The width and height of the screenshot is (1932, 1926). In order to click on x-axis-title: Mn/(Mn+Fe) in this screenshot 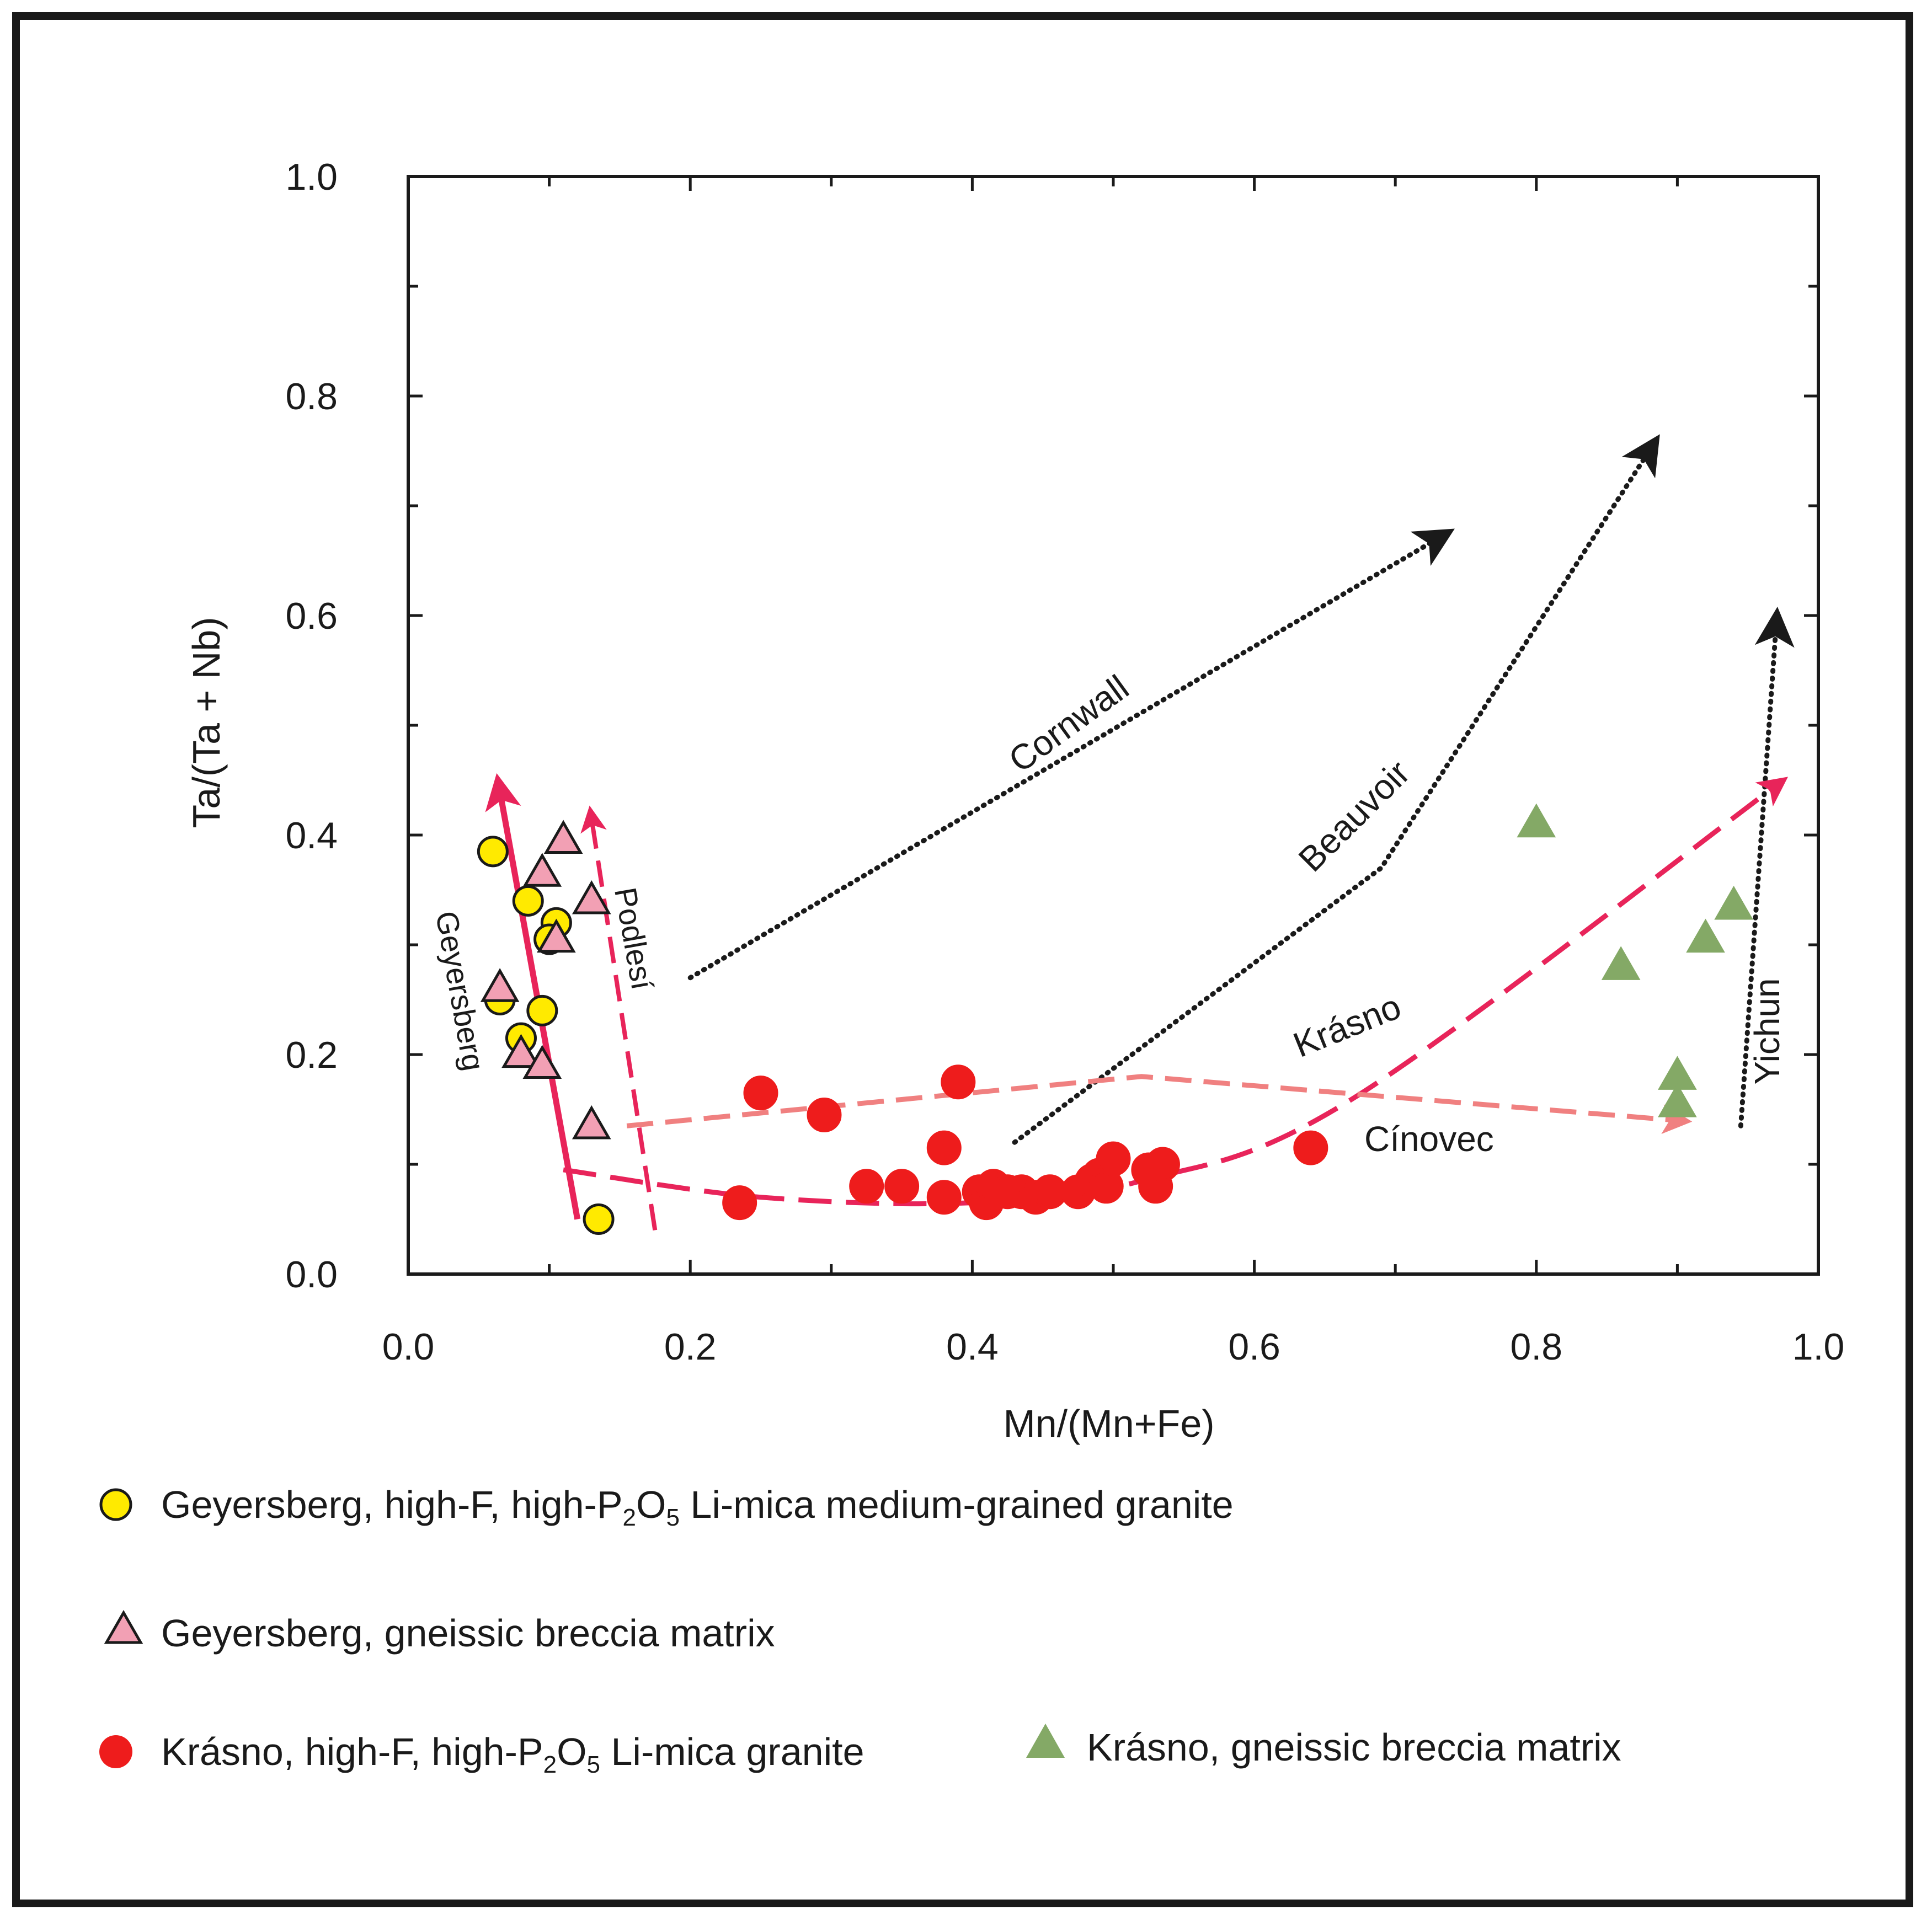, I will do `click(1108, 1424)`.